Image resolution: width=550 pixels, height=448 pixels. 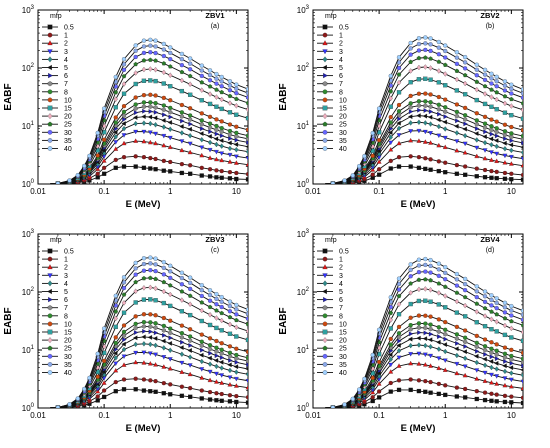 What do you see at coordinates (66, 36) in the screenshot?
I see `legend-entry-label: 1` at bounding box center [66, 36].